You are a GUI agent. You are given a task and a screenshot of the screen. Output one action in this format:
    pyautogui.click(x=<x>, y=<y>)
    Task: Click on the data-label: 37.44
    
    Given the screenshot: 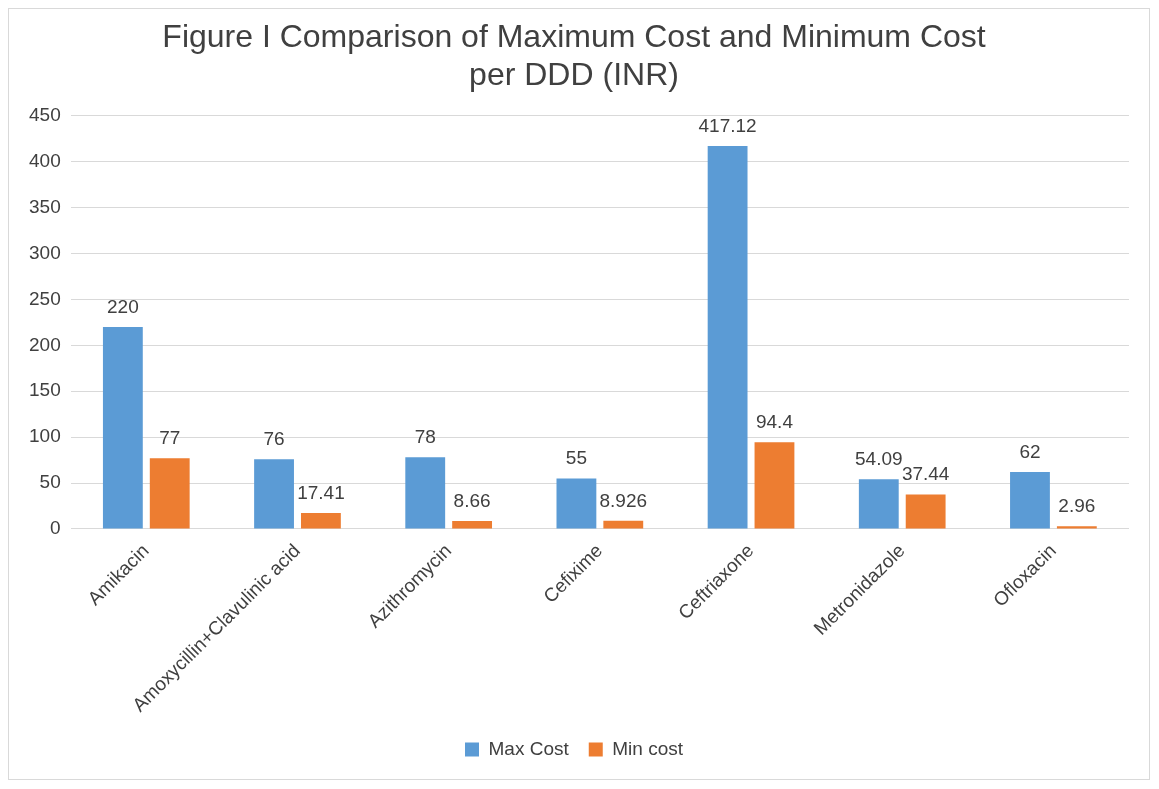 What is the action you would take?
    pyautogui.click(x=925, y=474)
    